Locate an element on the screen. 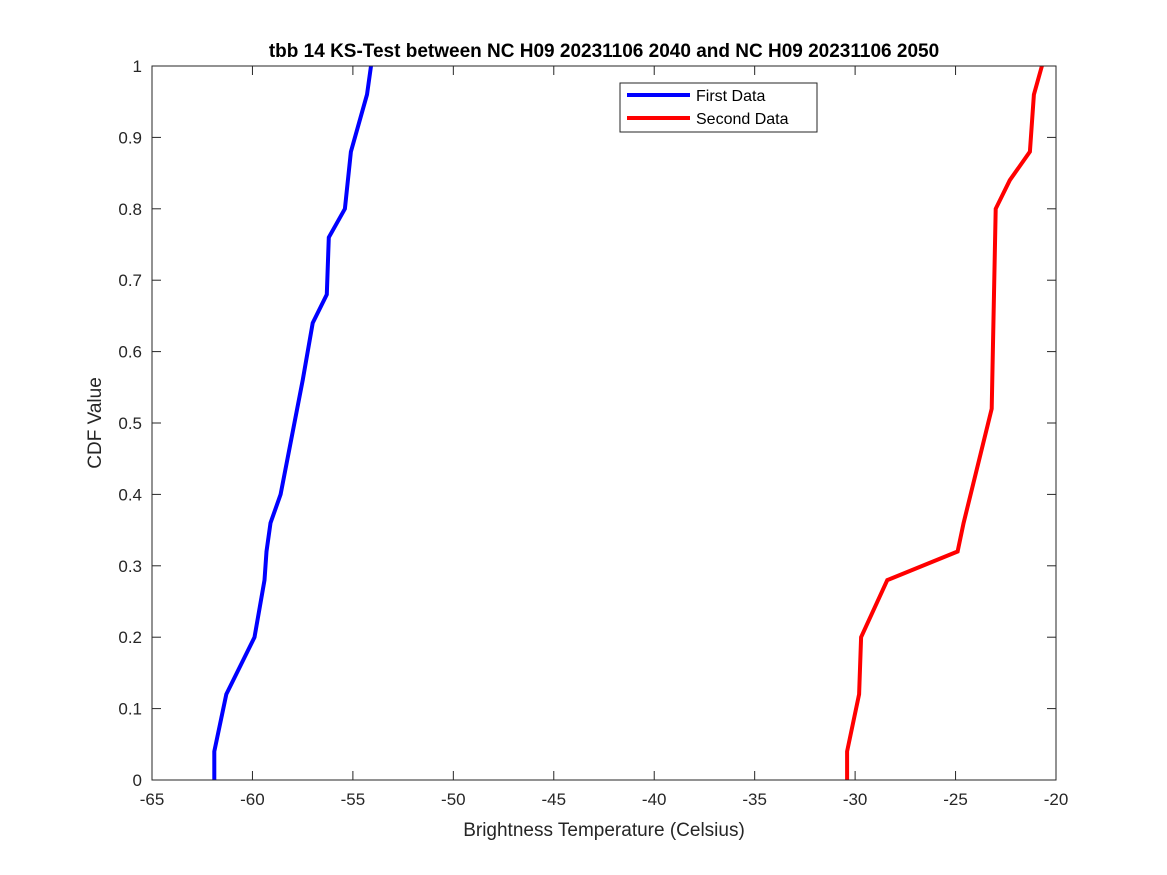 This screenshot has height=875, width=1167. legend-box is located at coordinates (718, 107).